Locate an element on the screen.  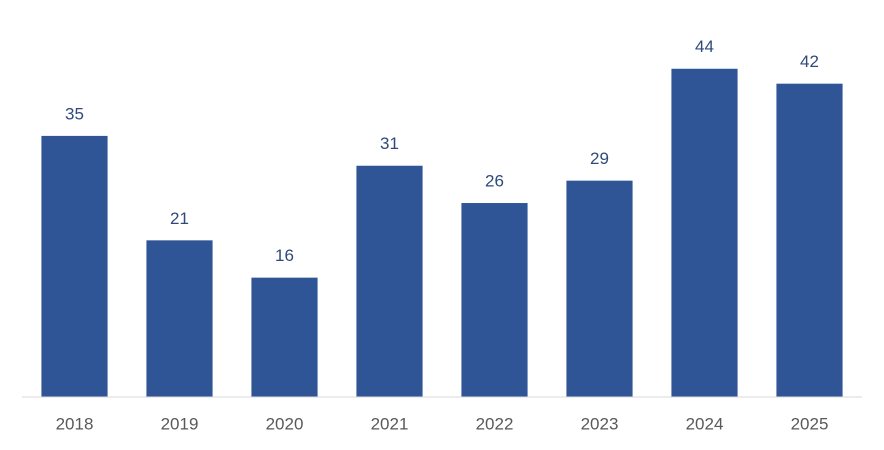
x-tick-label: 2023 is located at coordinates (600, 423).